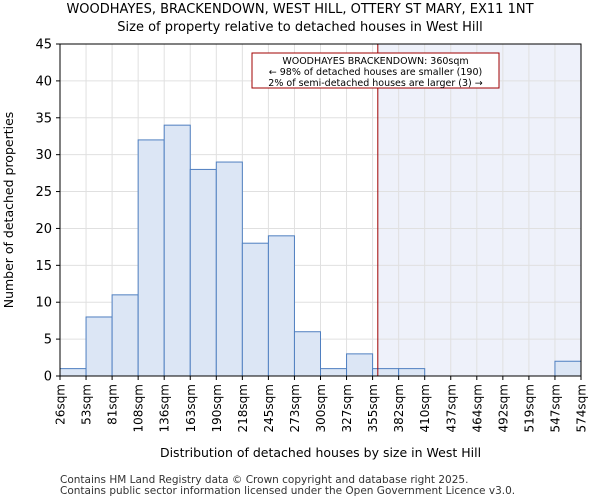  I want to click on x-tick-label: 574sqm, so click(582, 408).